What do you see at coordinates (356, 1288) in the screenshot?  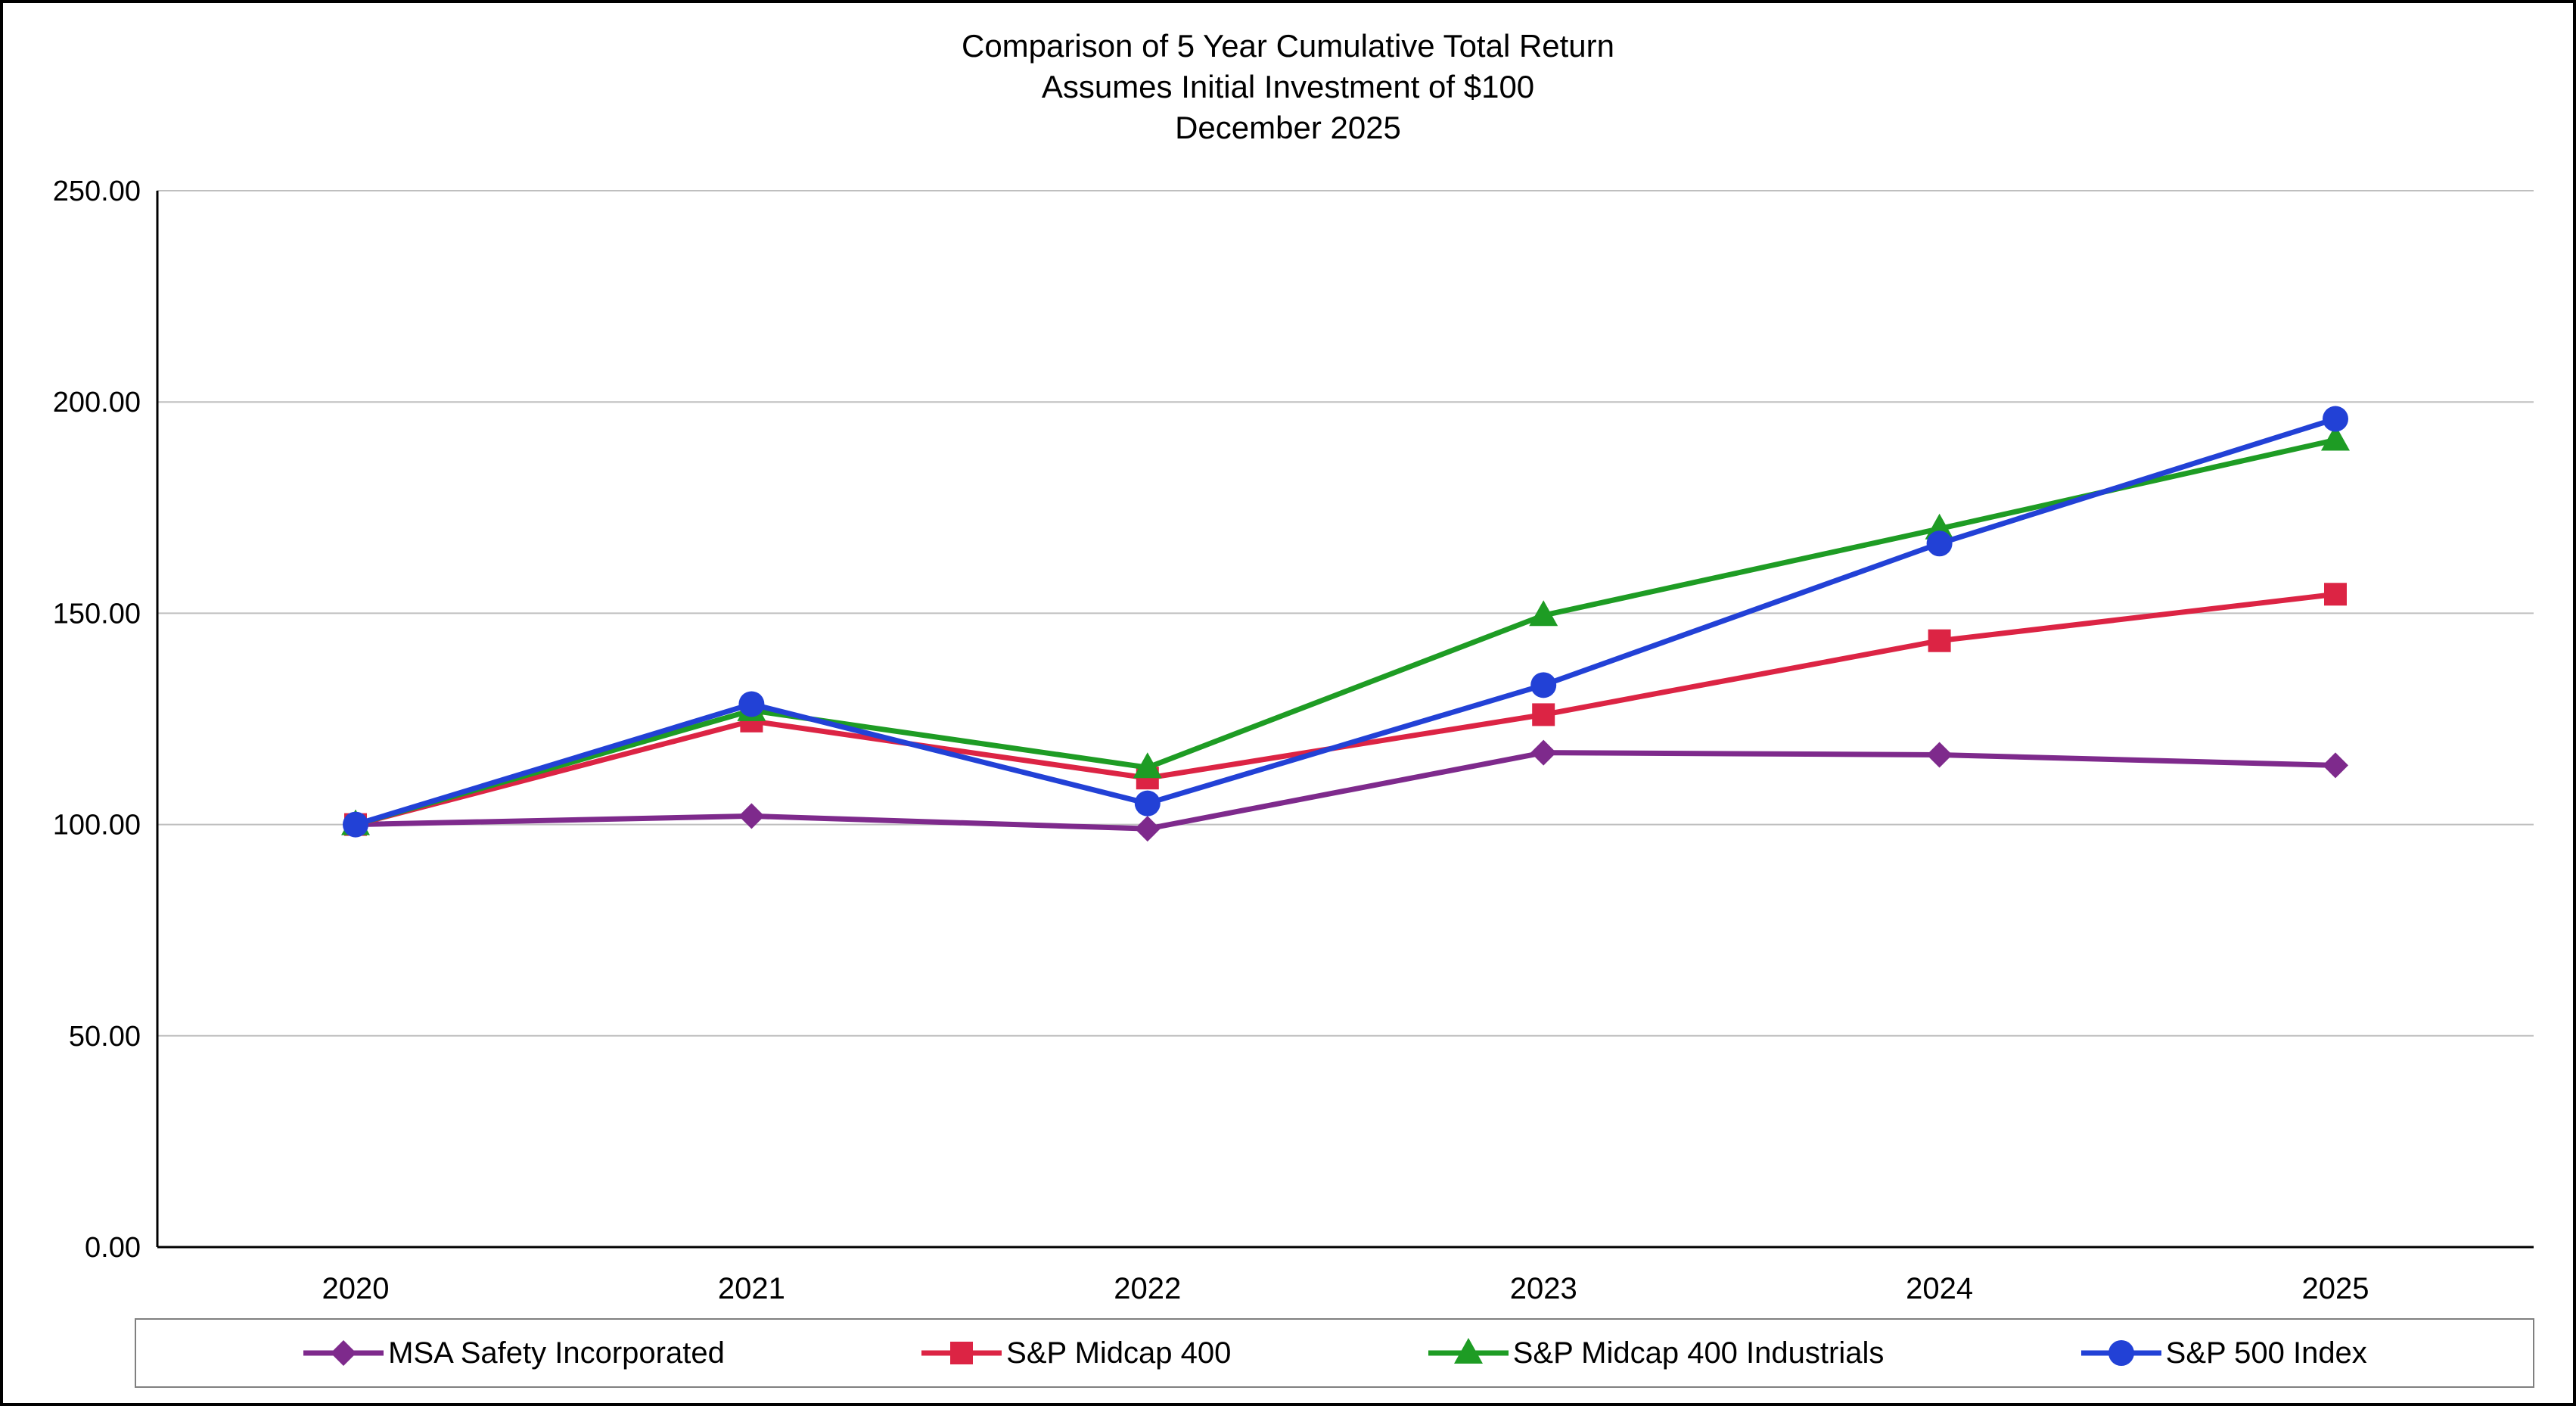 I see `x-tick-label: 2020` at bounding box center [356, 1288].